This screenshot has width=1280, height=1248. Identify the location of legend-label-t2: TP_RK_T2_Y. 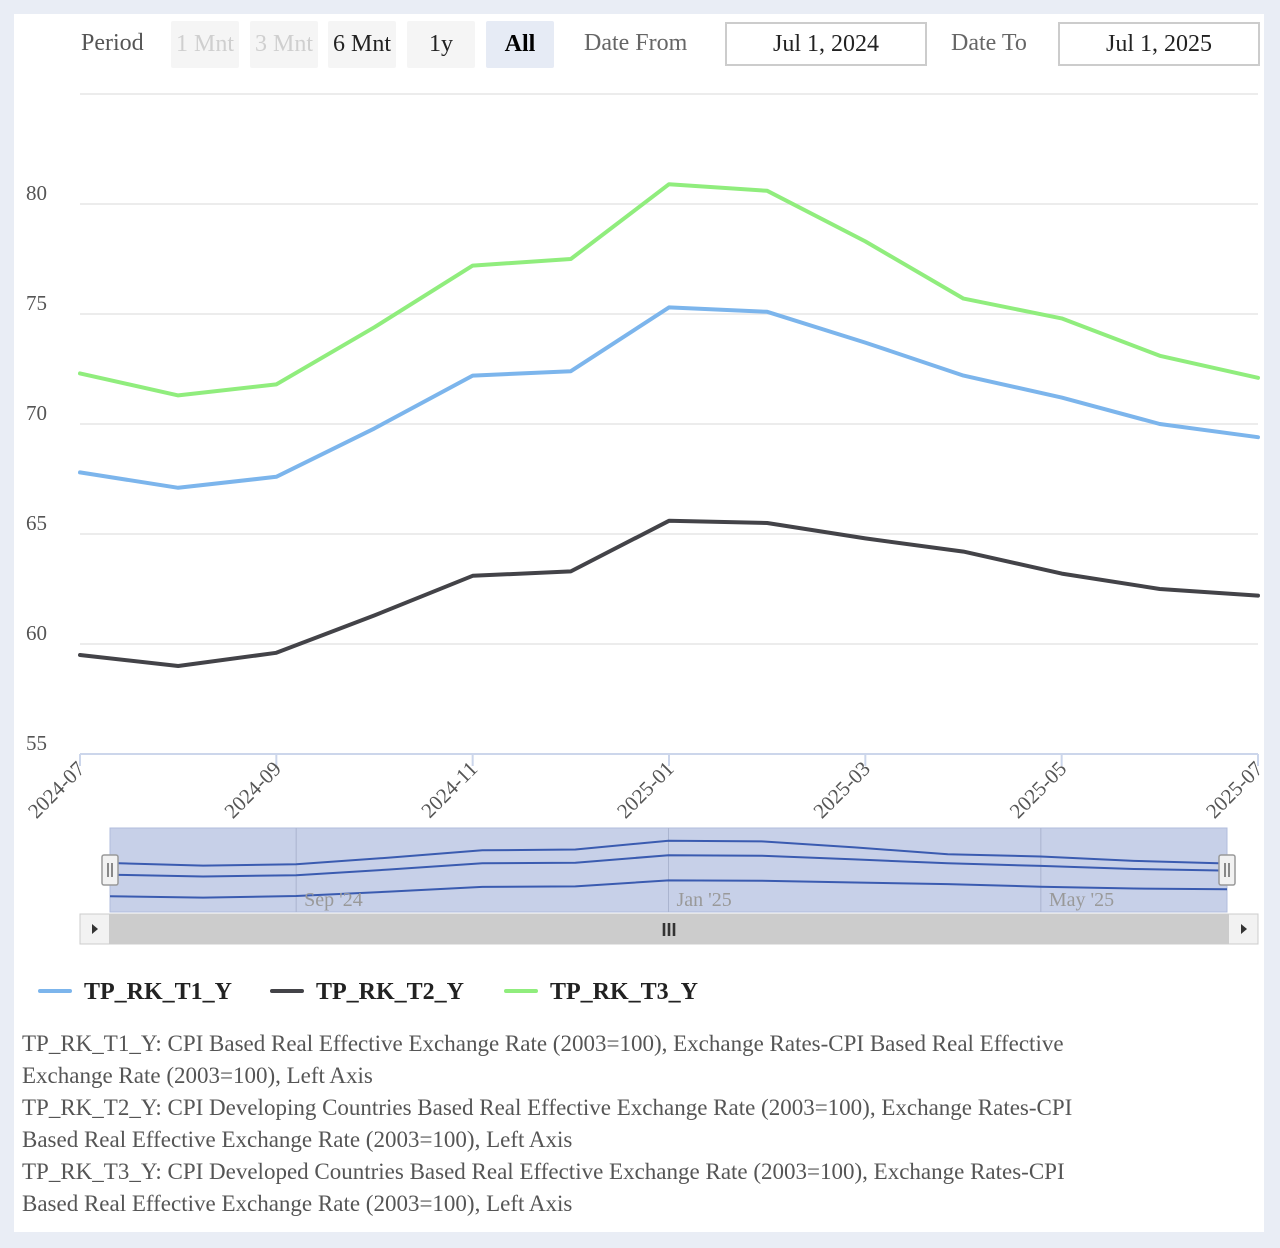
(390, 992).